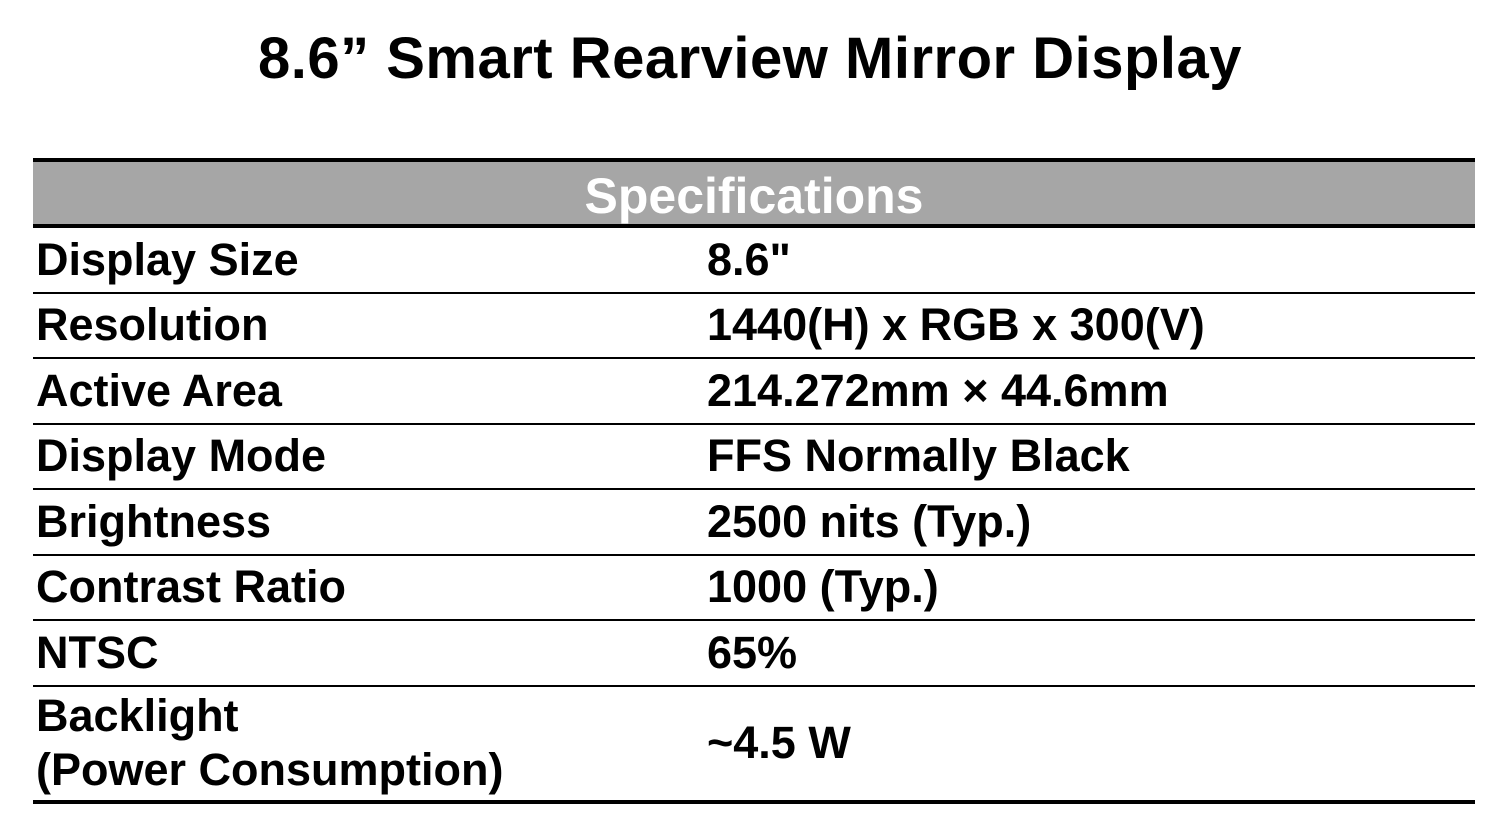 The width and height of the screenshot is (1500, 837). I want to click on spec-row-brightness: Brightness 2500 nits (Typ.), so click(754, 523).